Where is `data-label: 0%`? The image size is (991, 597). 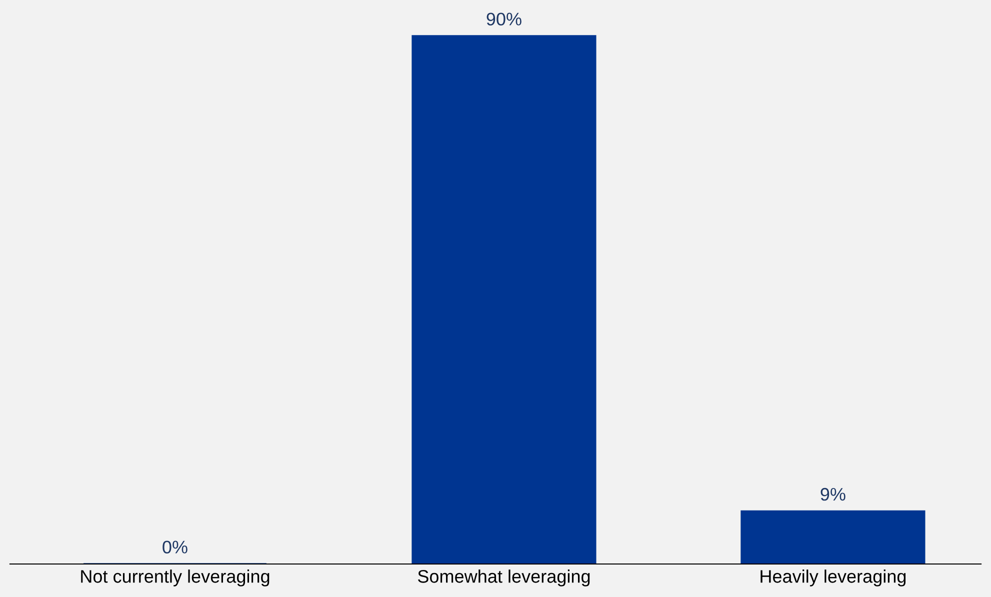
data-label: 0% is located at coordinates (175, 547).